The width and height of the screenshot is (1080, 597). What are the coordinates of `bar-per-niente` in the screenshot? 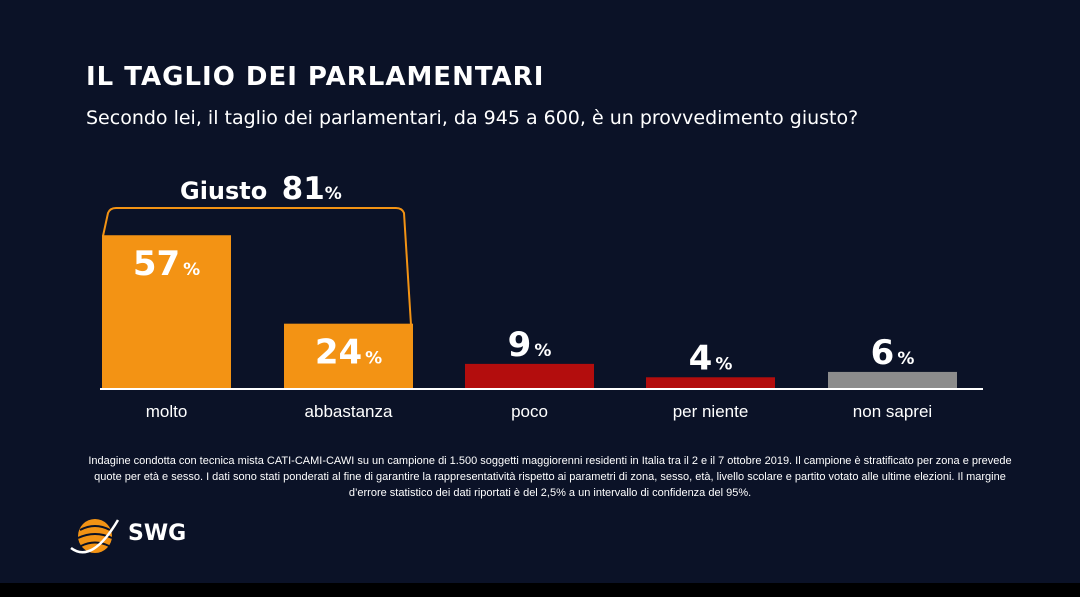 It's located at (710, 382).